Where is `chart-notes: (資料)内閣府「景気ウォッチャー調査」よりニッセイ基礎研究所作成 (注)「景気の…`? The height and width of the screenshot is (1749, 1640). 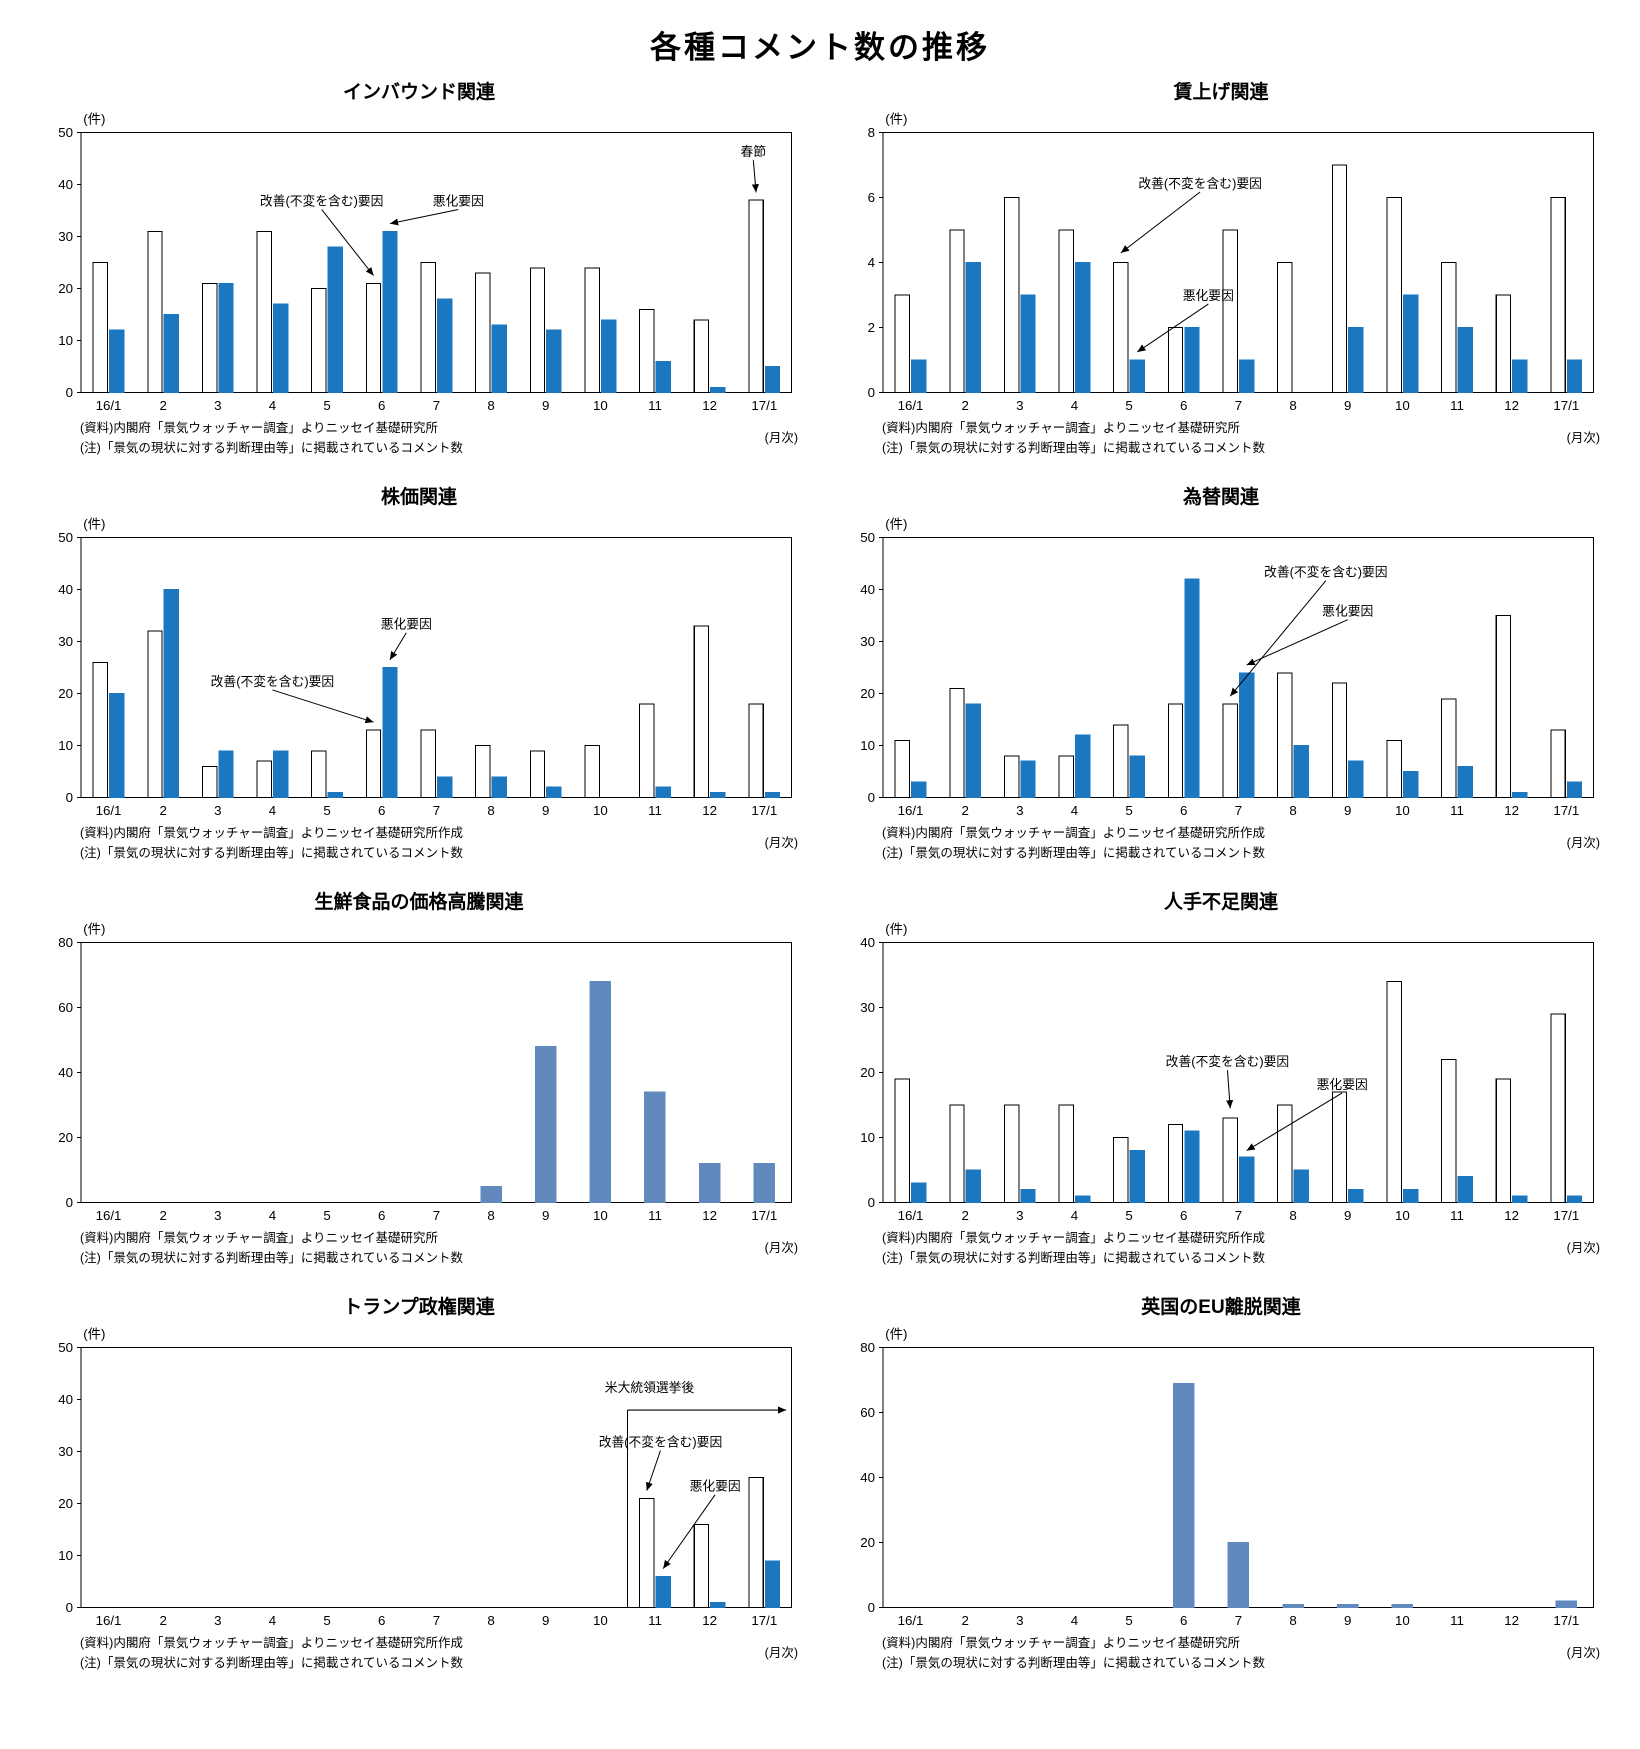
chart-notes: (資料)内閣府「景気ウォッチャー調査」よりニッセイ基礎研究所作成 (注)「景気の… is located at coordinates (1221, 843).